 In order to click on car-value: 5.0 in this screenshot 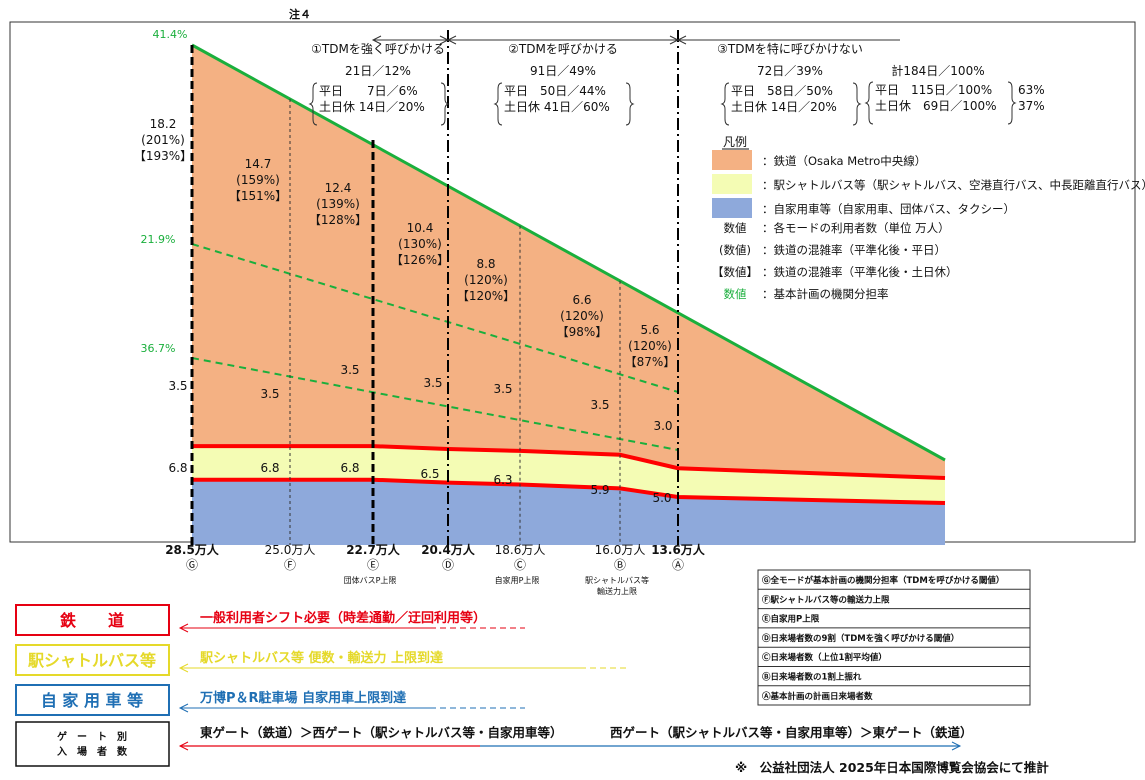, I will do `click(661, 498)`.